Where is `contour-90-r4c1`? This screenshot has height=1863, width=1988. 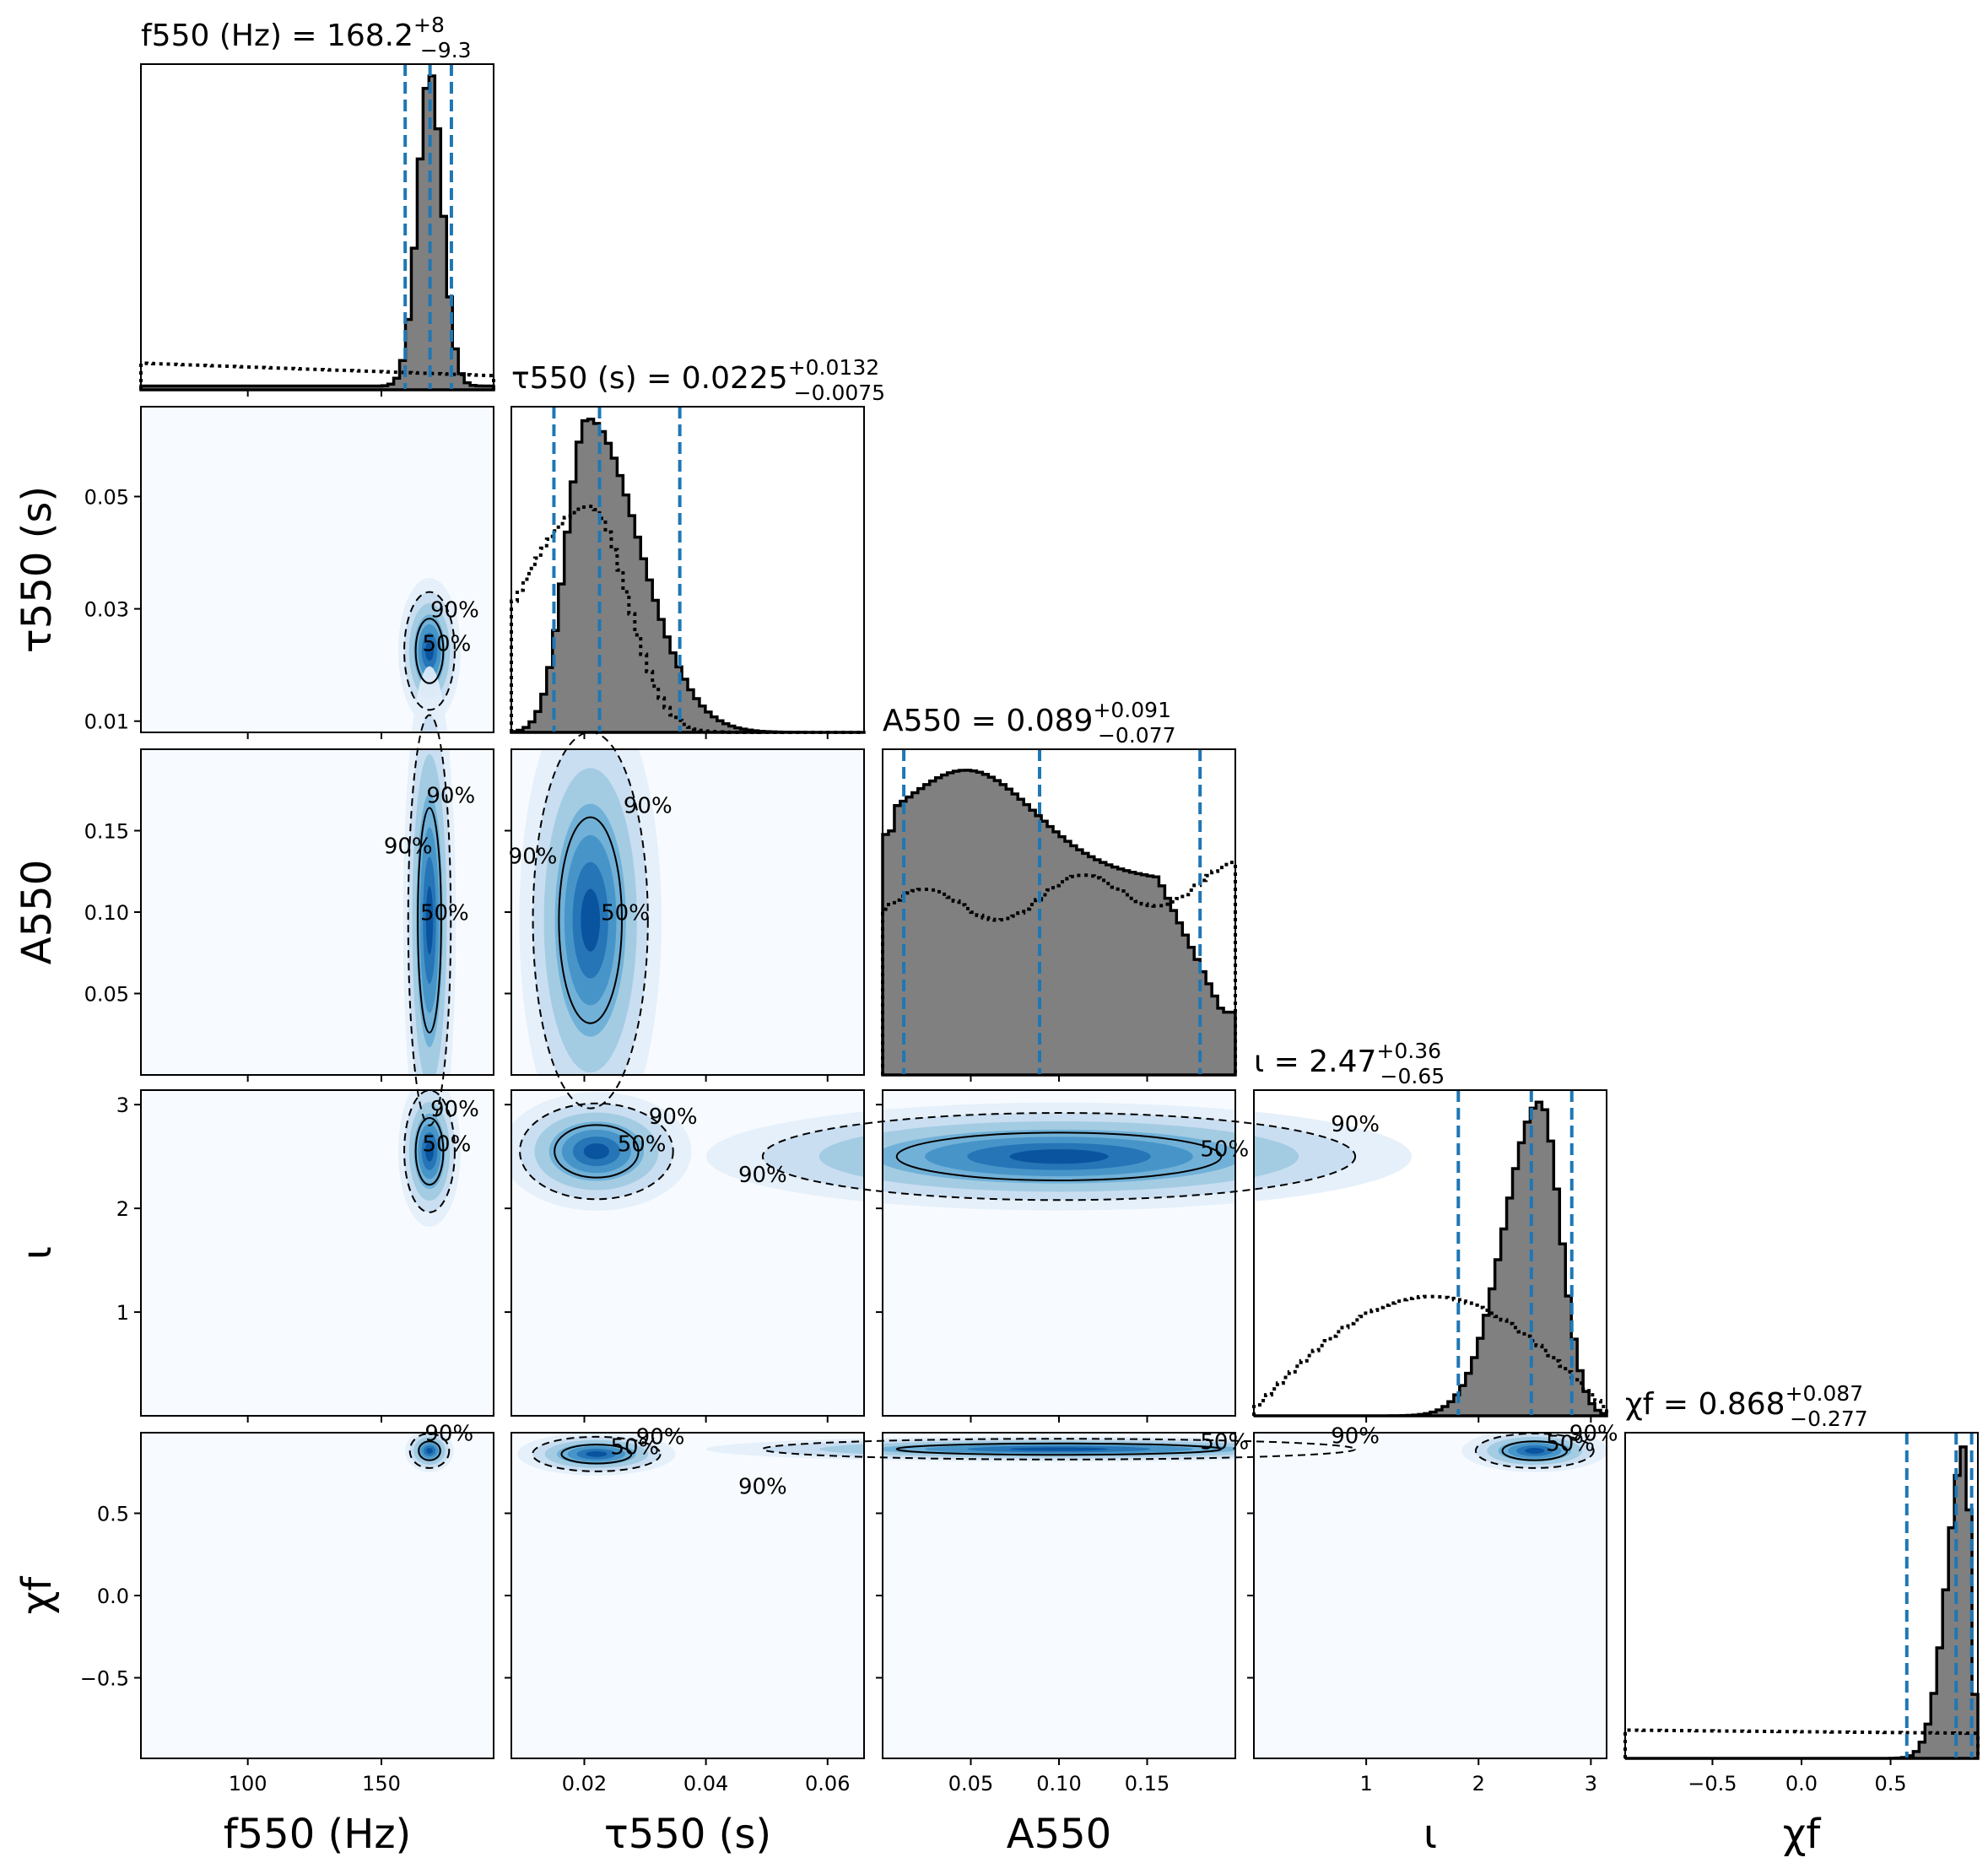 contour-90-r4c1 is located at coordinates (597, 1453).